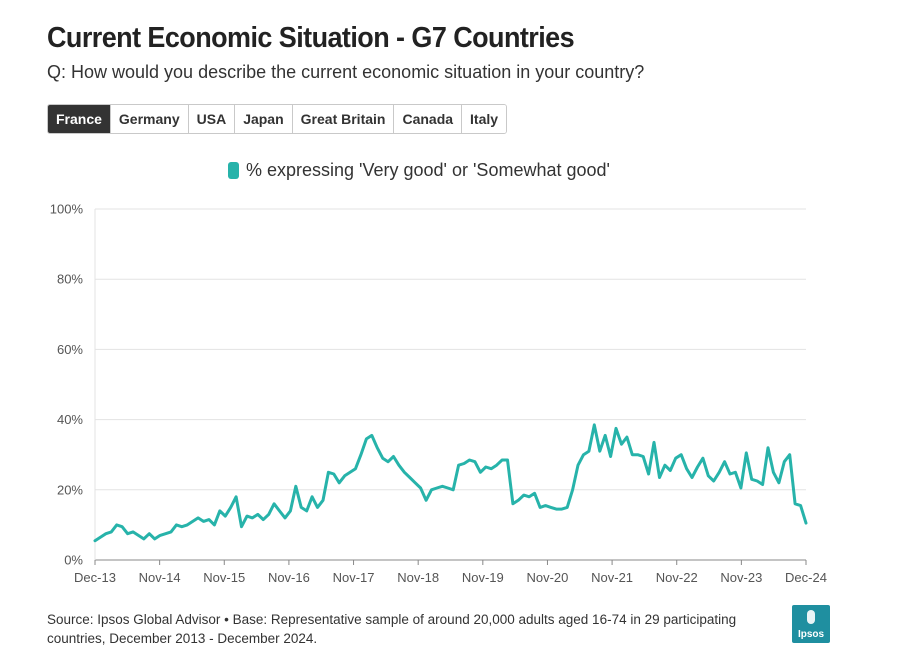  What do you see at coordinates (264, 119) in the screenshot?
I see `tab-japan: Japan` at bounding box center [264, 119].